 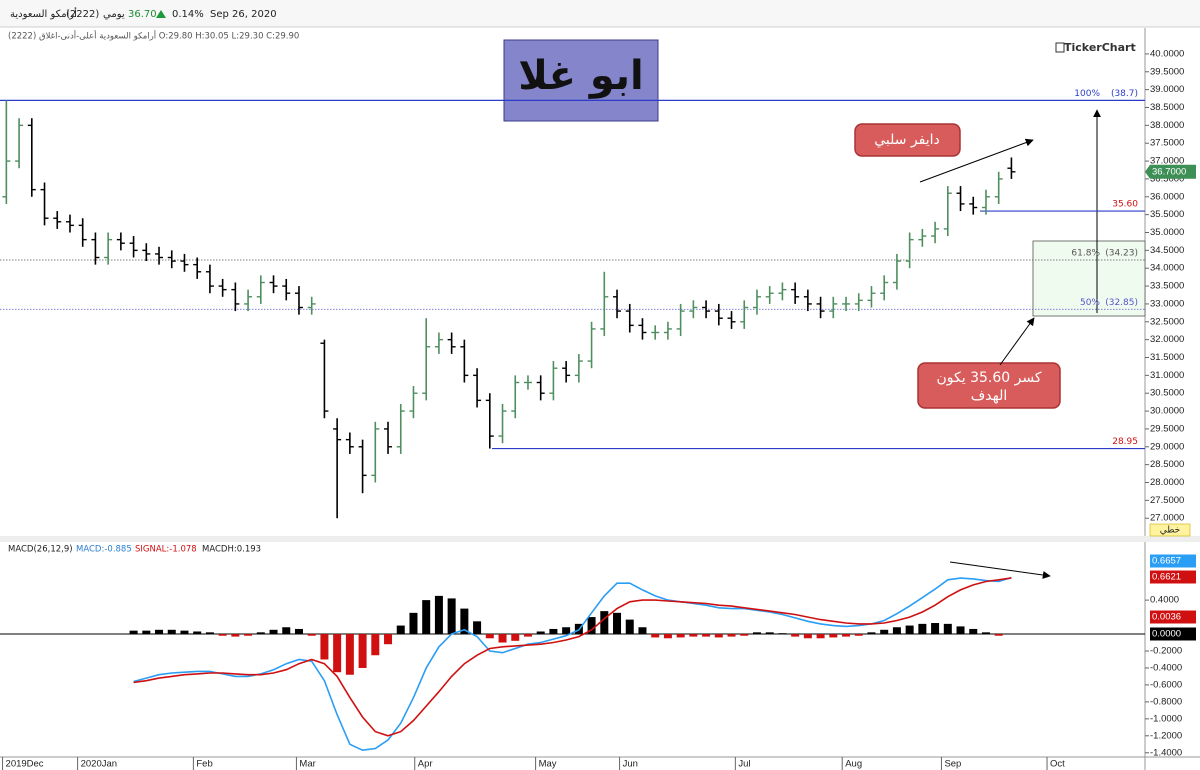 I want to click on y-tick-label: 39.0000, so click(x=1167, y=89).